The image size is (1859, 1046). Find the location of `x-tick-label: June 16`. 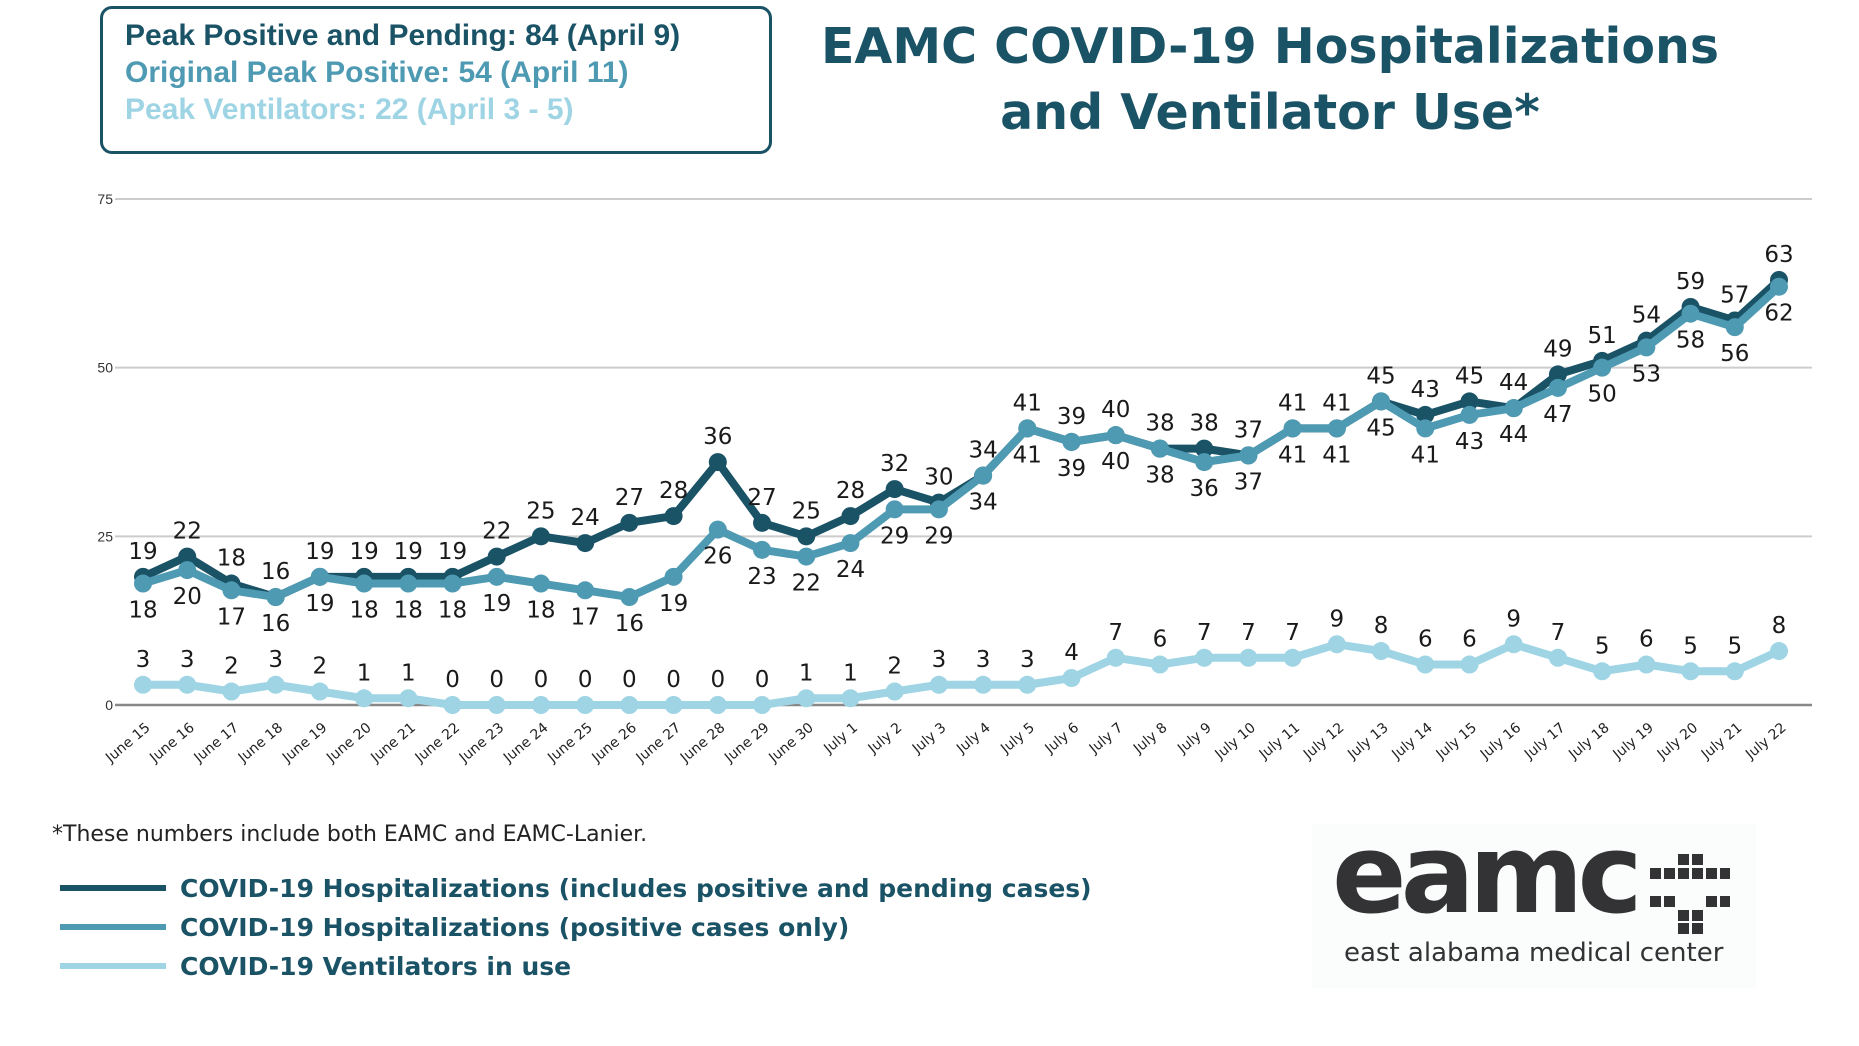

x-tick-label: June 16 is located at coordinates (172, 743).